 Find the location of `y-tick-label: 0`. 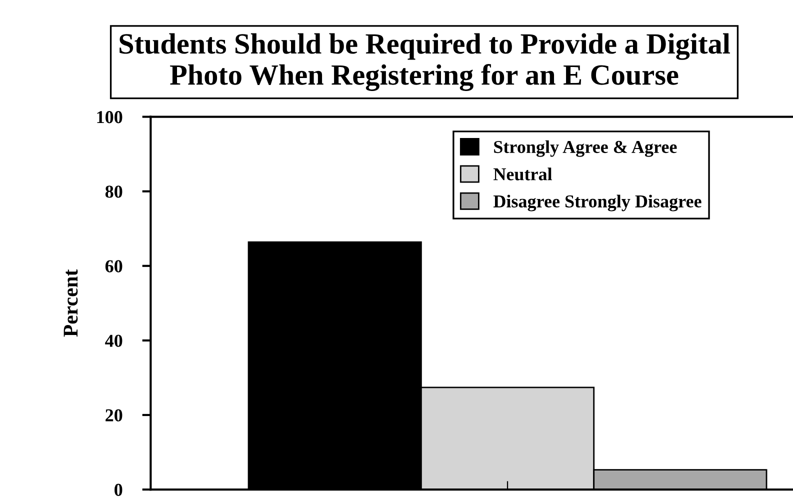

y-tick-label: 0 is located at coordinates (118, 490).